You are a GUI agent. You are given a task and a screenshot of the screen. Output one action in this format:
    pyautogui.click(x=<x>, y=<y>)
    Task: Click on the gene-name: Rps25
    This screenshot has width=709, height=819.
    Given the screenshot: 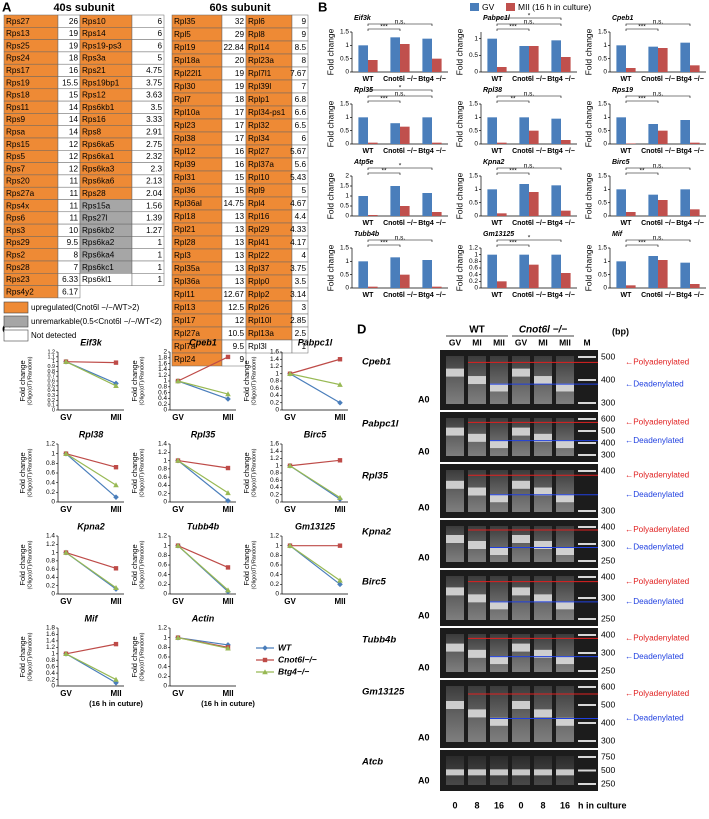 What is the action you would take?
    pyautogui.click(x=18, y=45)
    